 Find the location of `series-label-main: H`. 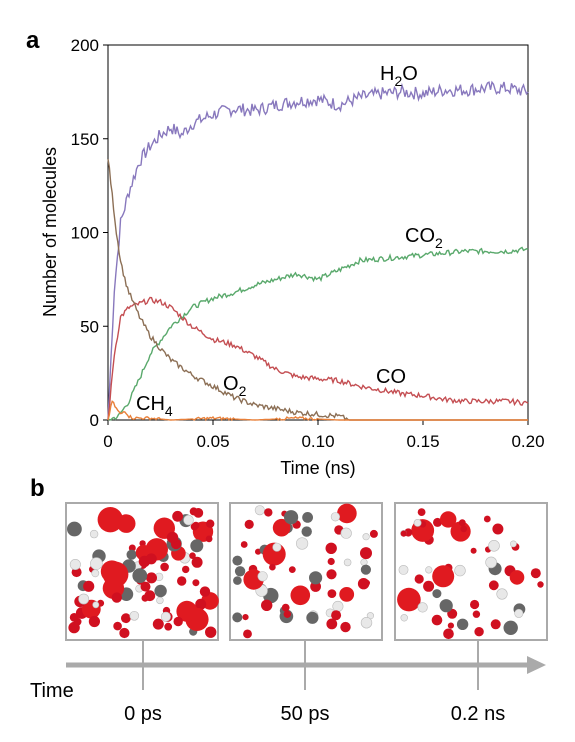

series-label-main: H is located at coordinates (387, 74).